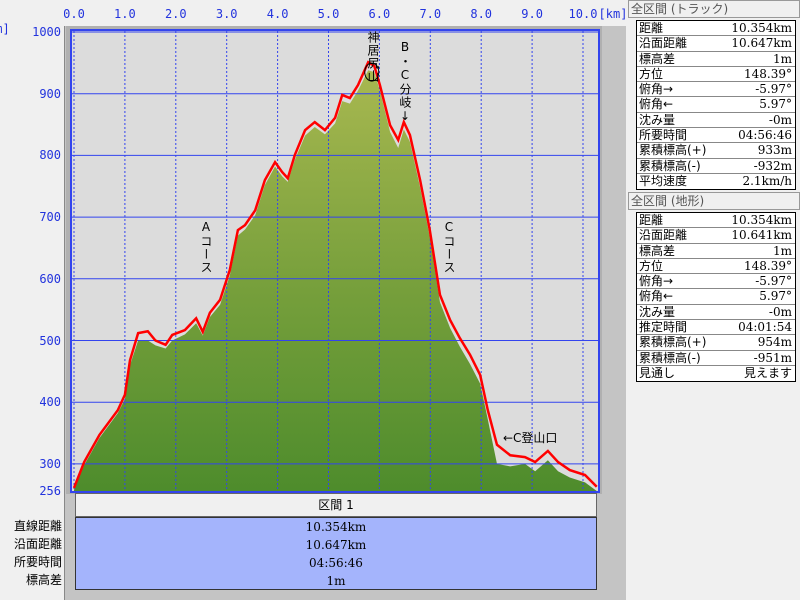 Image resolution: width=800 pixels, height=600 pixels. What do you see at coordinates (767, 372) in the screenshot?
I see `stat-value: 見えます` at bounding box center [767, 372].